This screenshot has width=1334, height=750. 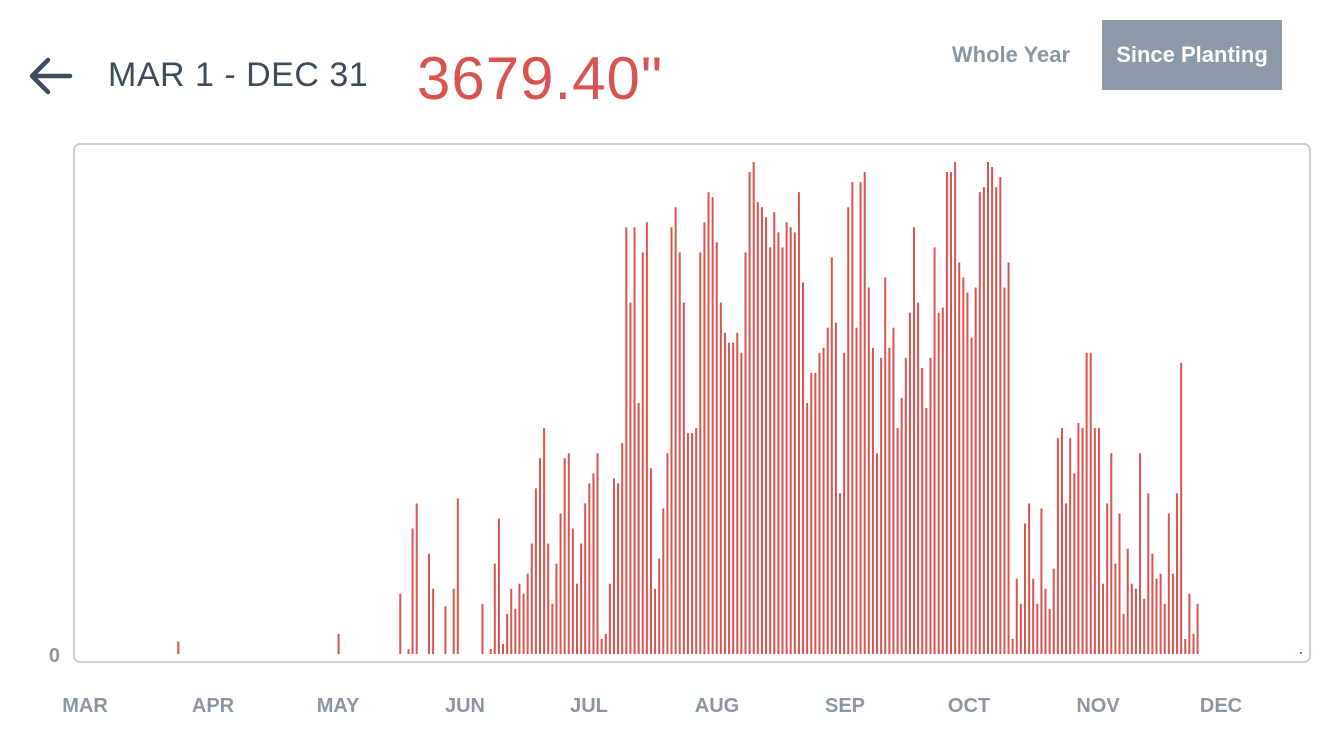 What do you see at coordinates (338, 706) in the screenshot?
I see `x-tick-label: MAY` at bounding box center [338, 706].